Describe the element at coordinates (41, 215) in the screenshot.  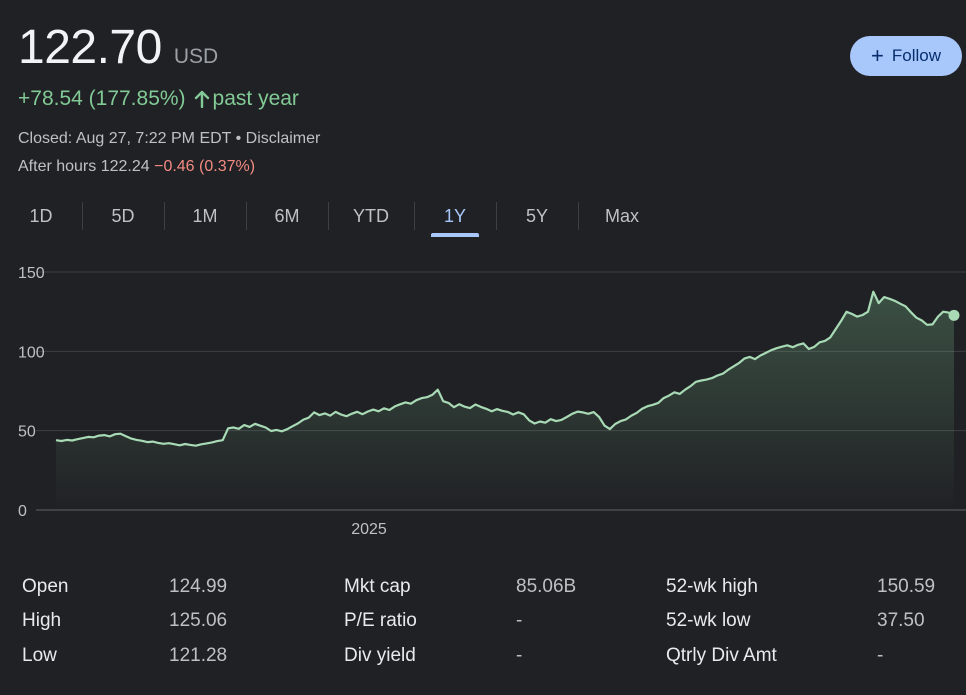
I see `tab-1d: 1D` at that location.